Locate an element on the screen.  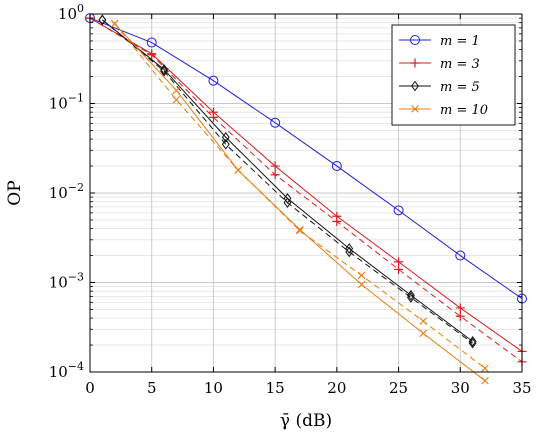
x-tick-label: 25 is located at coordinates (398, 388).